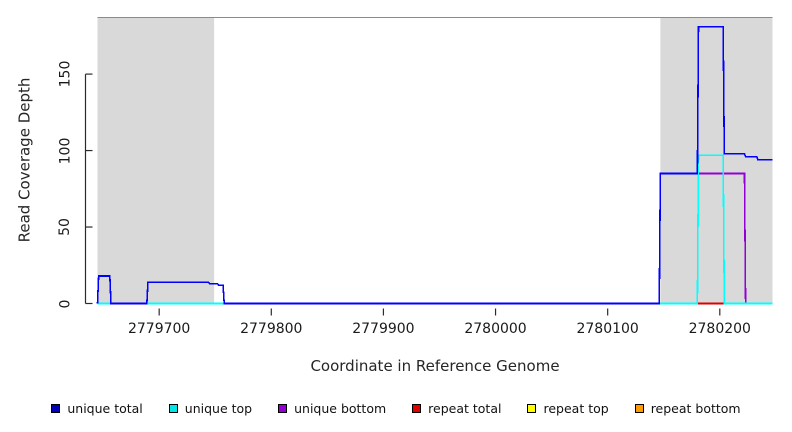 This screenshot has height=432, width=792. What do you see at coordinates (719, 328) in the screenshot?
I see `x-tick-label: 2780200` at bounding box center [719, 328].